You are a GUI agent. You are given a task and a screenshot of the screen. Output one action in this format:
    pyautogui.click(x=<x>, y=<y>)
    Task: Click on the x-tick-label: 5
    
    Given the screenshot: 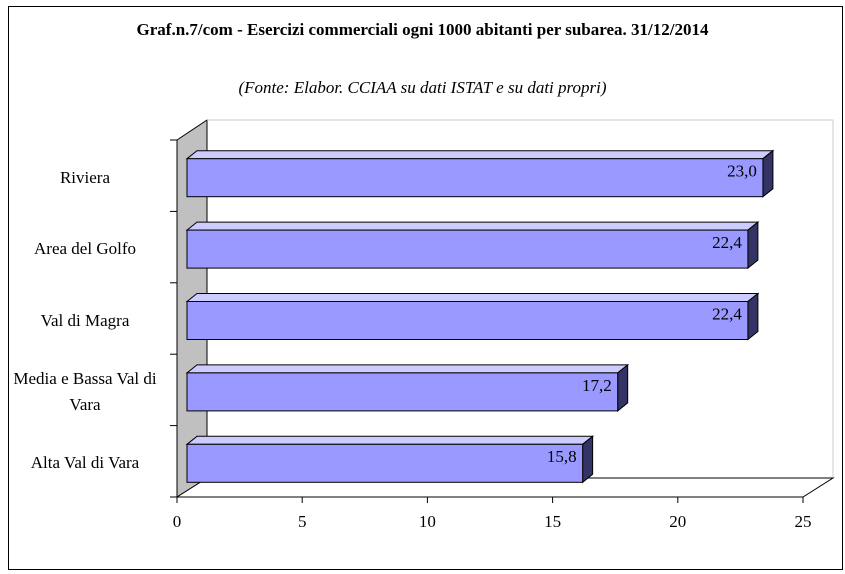 What is the action you would take?
    pyautogui.click(x=302, y=521)
    